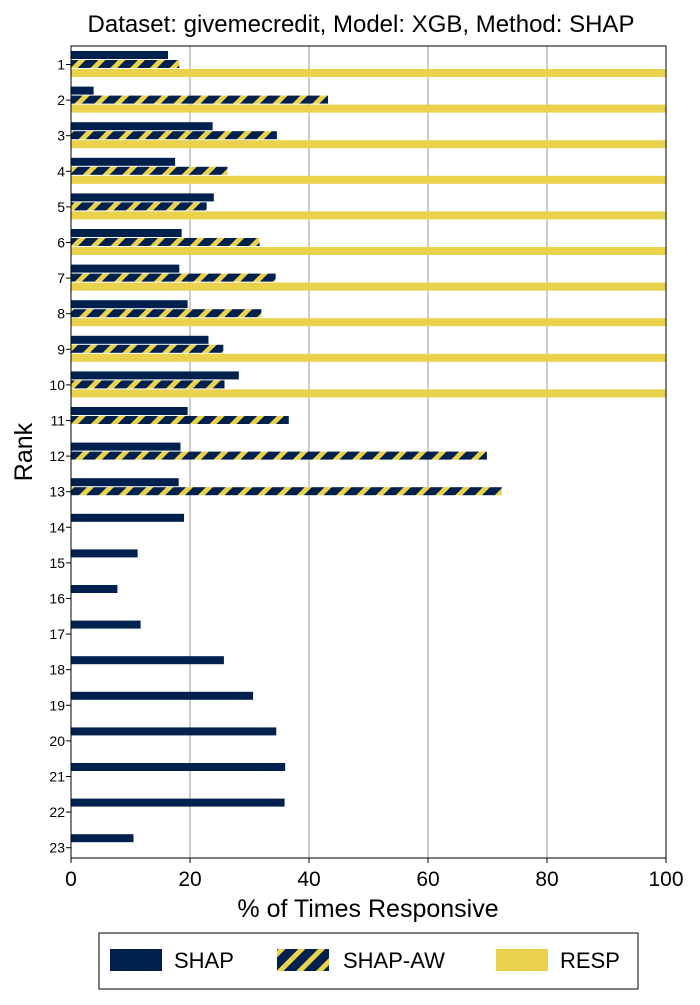 The height and width of the screenshot is (1005, 700). I want to click on y-tick-label-15: 15, so click(57, 563).